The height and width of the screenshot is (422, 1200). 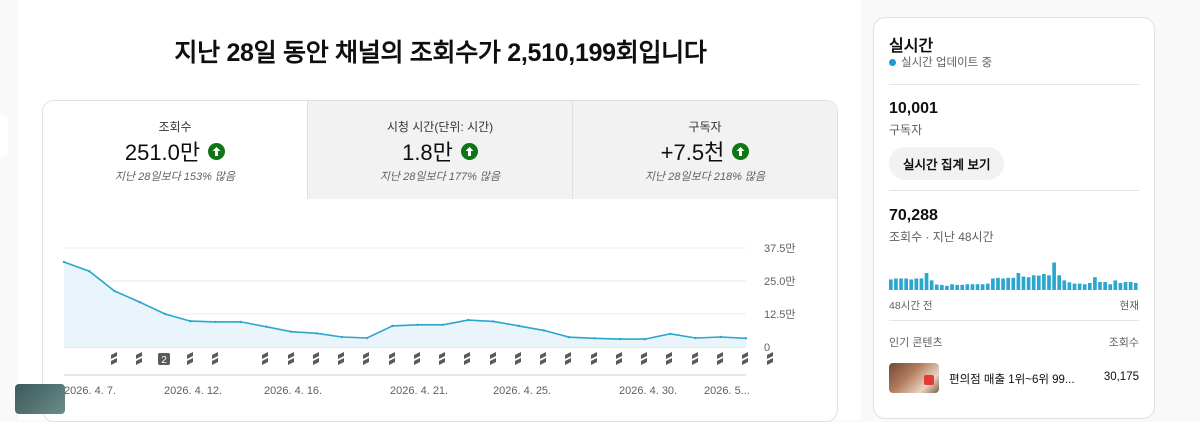 I want to click on x-tick-label: 2026. 4. 7., so click(x=90, y=391).